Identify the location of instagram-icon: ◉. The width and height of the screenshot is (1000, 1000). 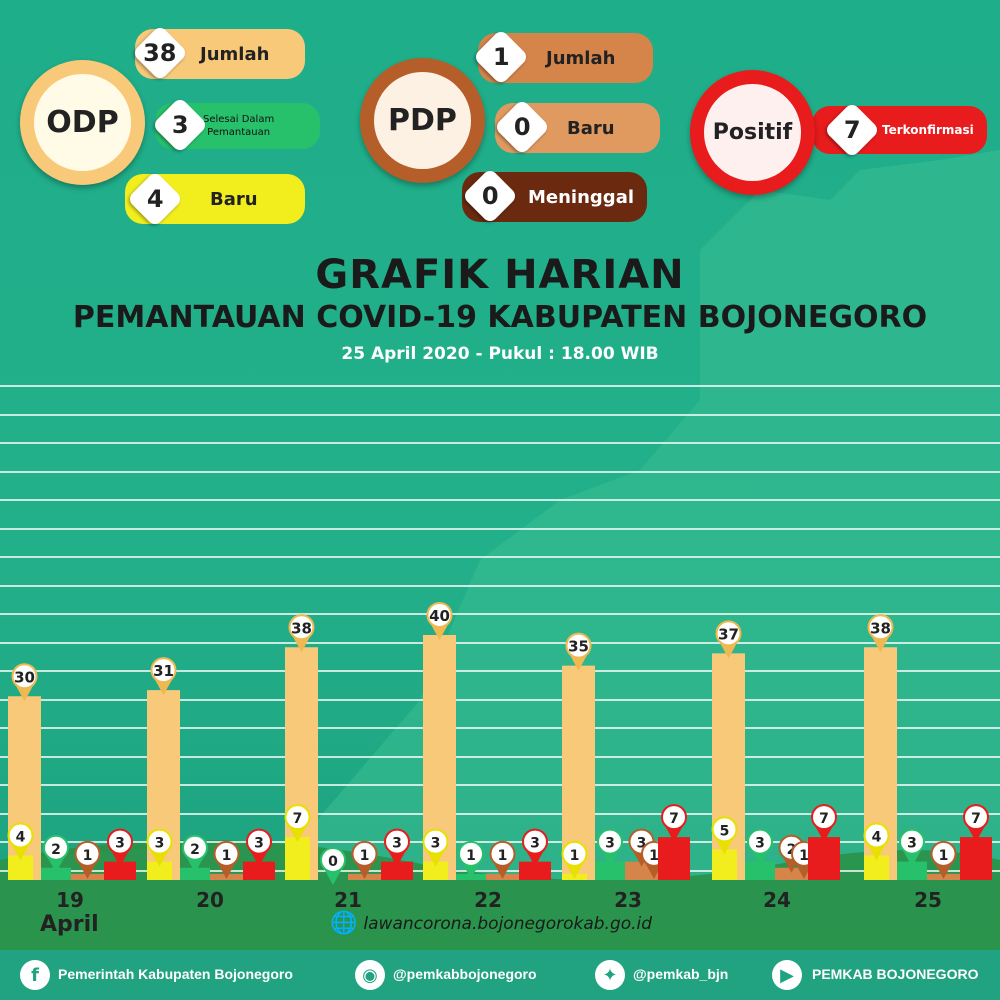
(370, 975).